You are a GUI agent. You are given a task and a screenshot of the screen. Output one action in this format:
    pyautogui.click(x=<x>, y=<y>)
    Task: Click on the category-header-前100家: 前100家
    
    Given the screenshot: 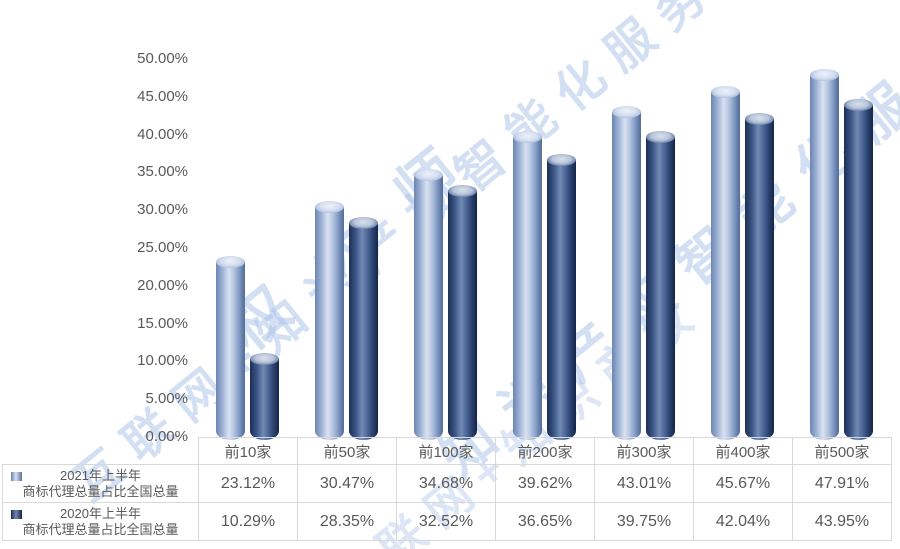 What is the action you would take?
    pyautogui.click(x=446, y=451)
    